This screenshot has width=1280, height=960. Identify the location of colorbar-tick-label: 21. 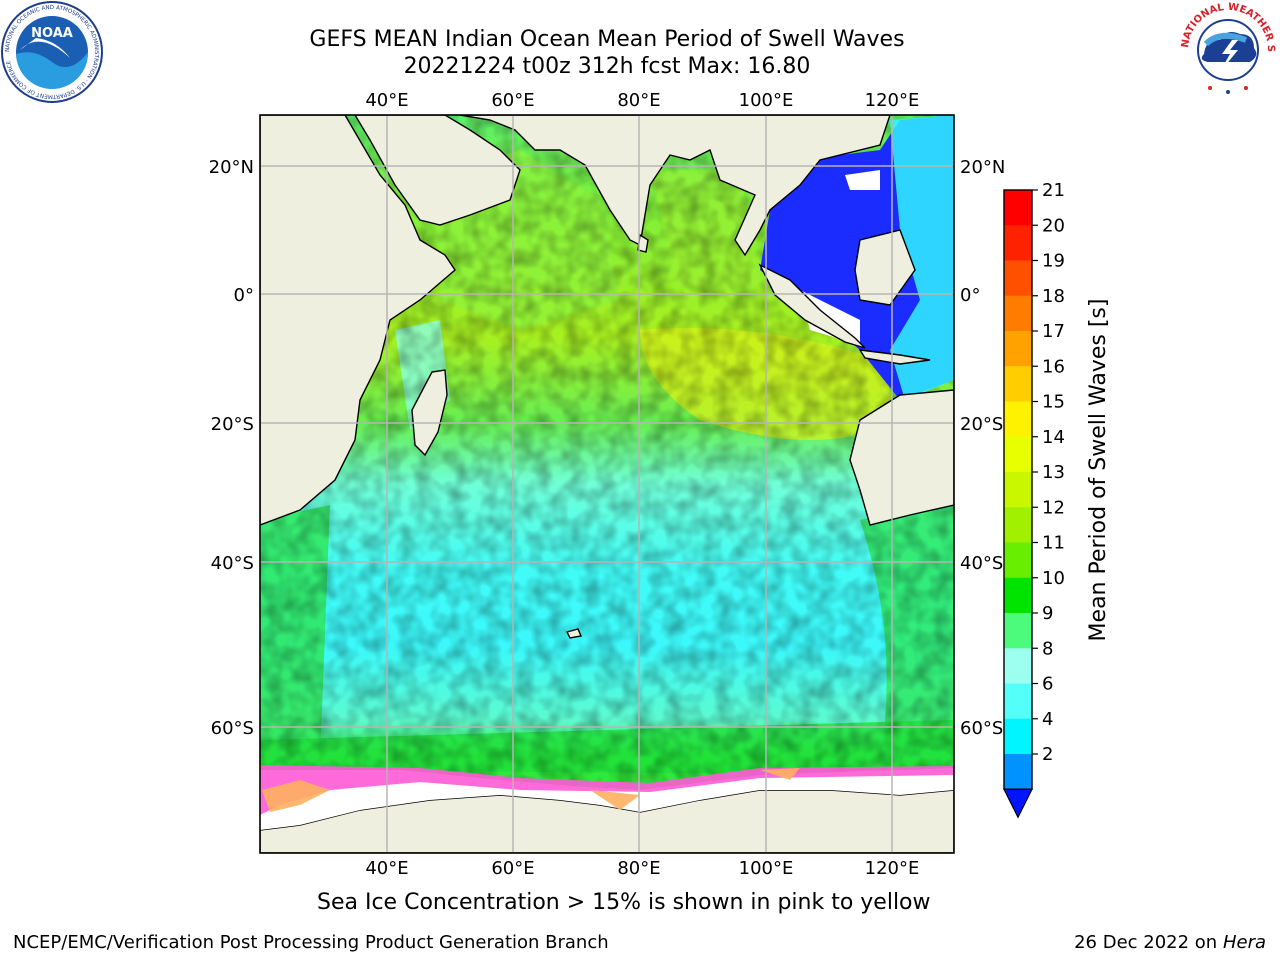
(1053, 190).